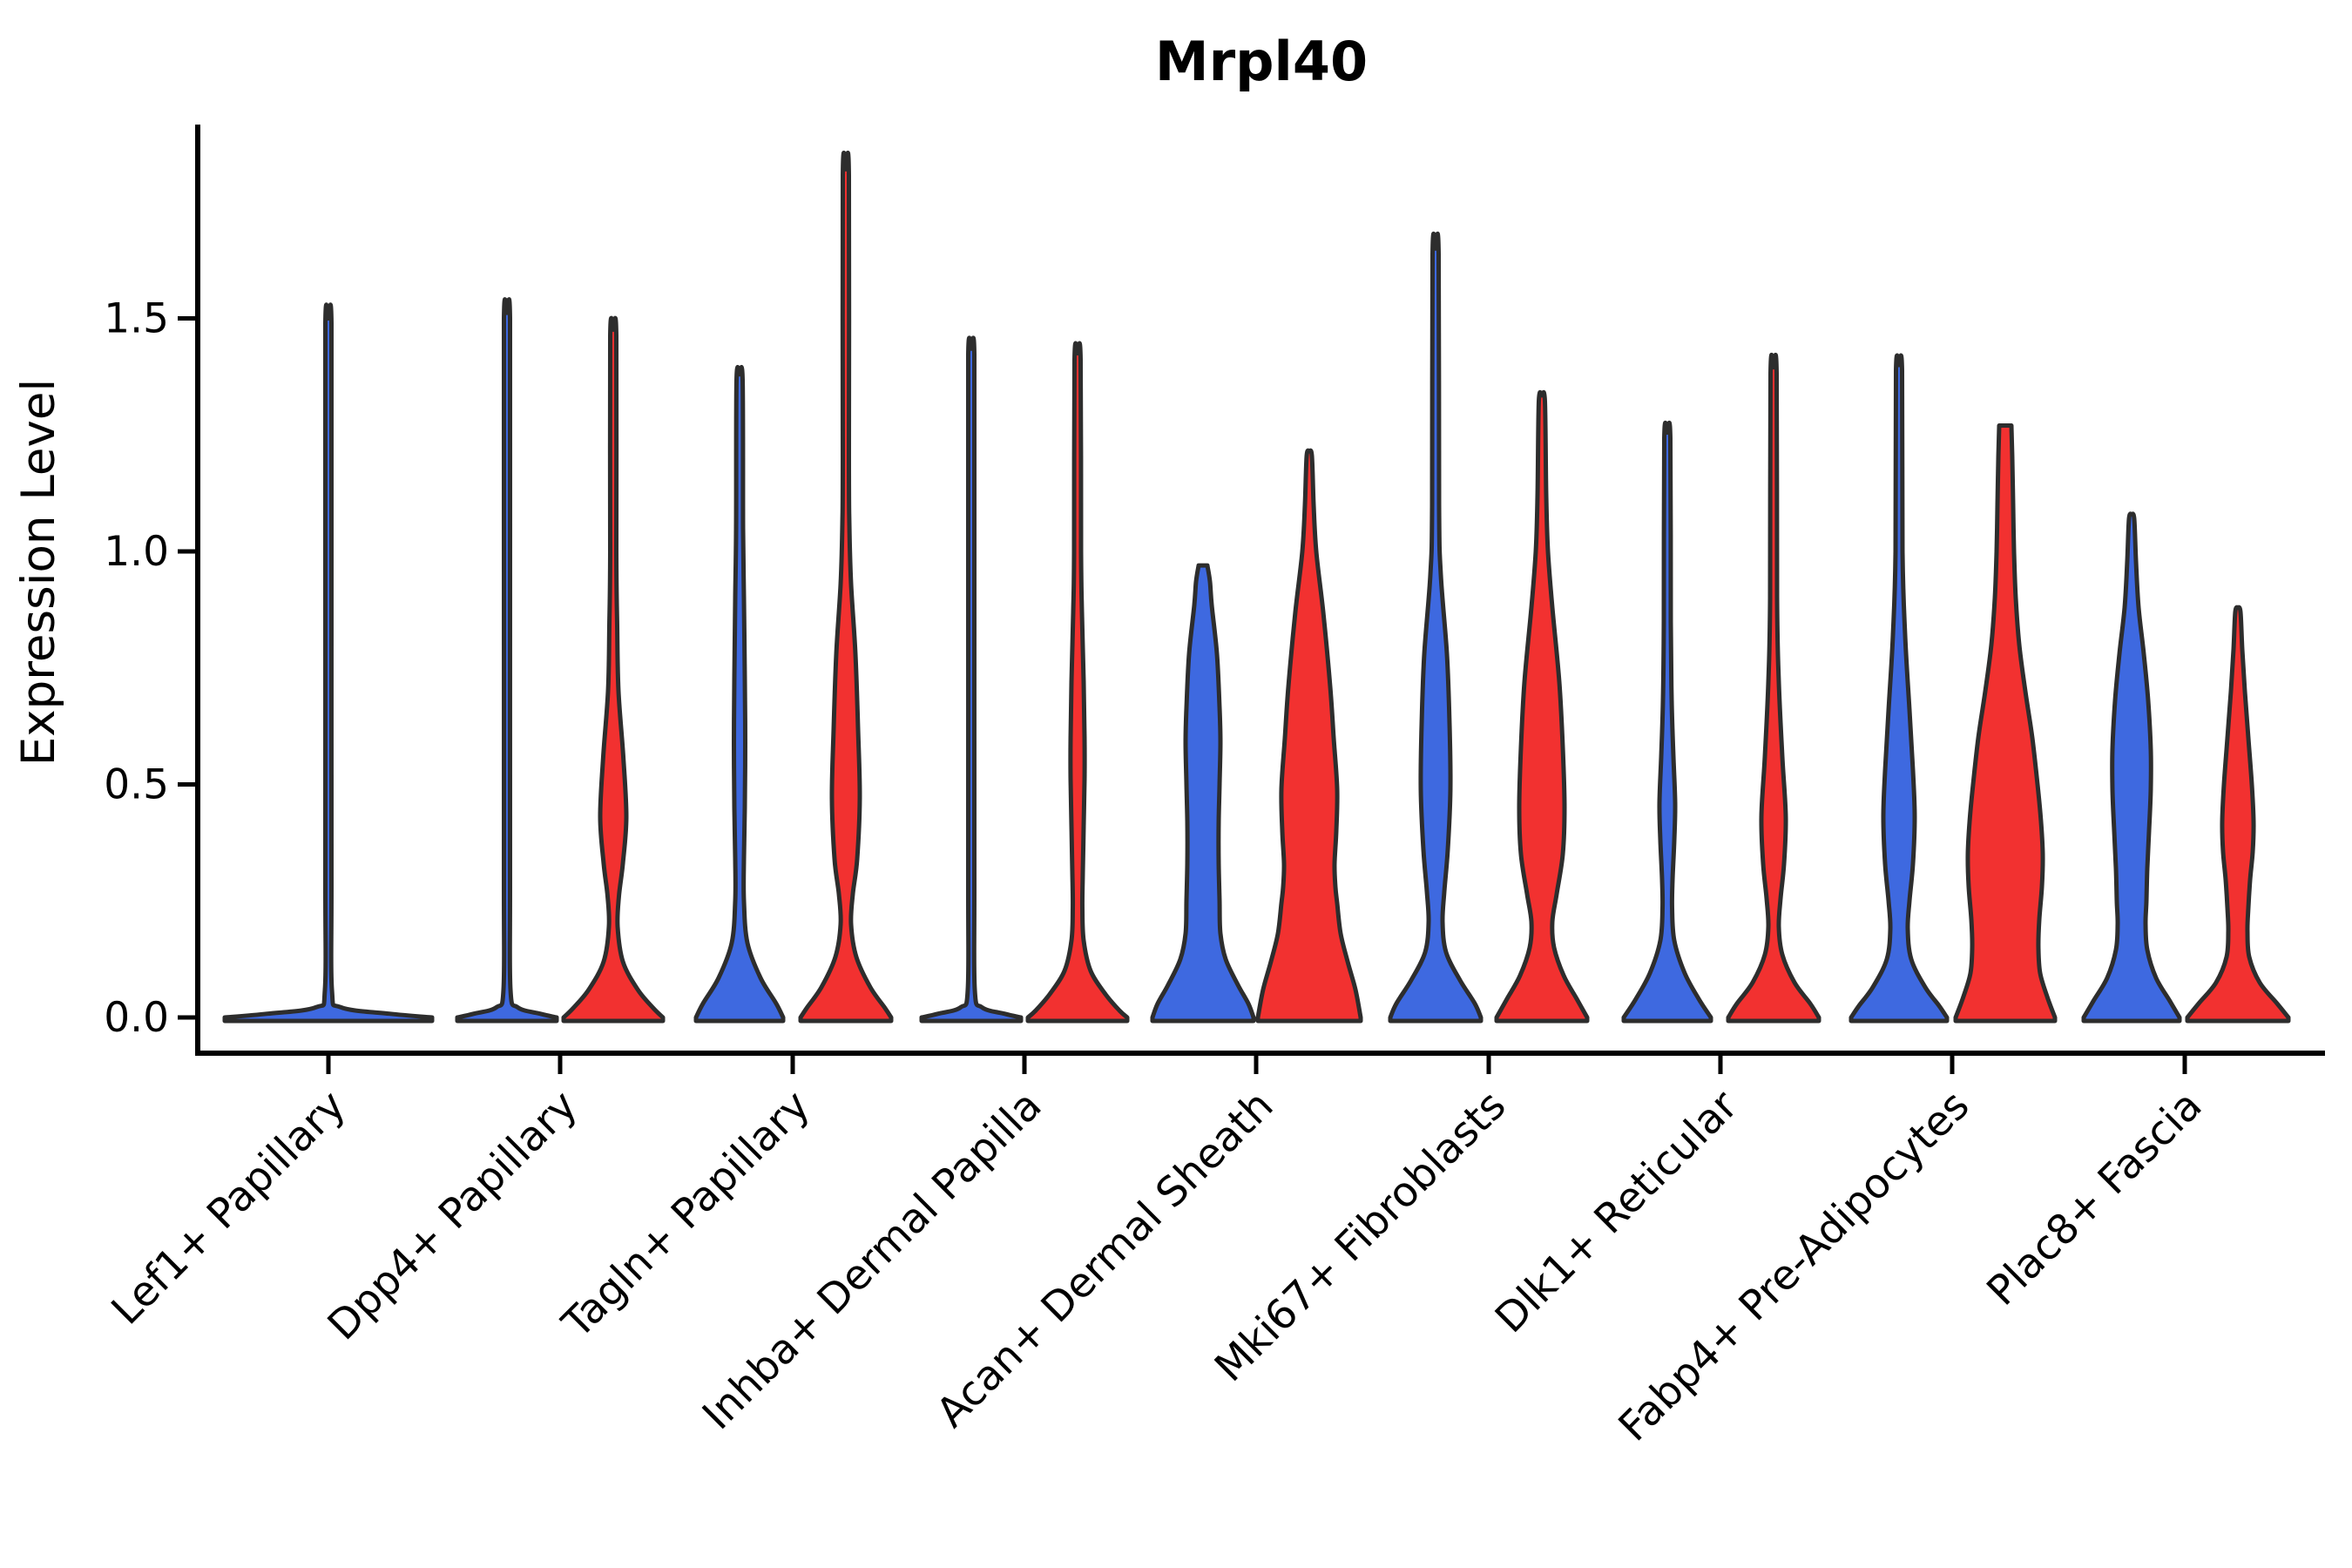  Describe the element at coordinates (2005, 723) in the screenshot. I see `violin-fabp4-pre-adipocytes-red` at that location.